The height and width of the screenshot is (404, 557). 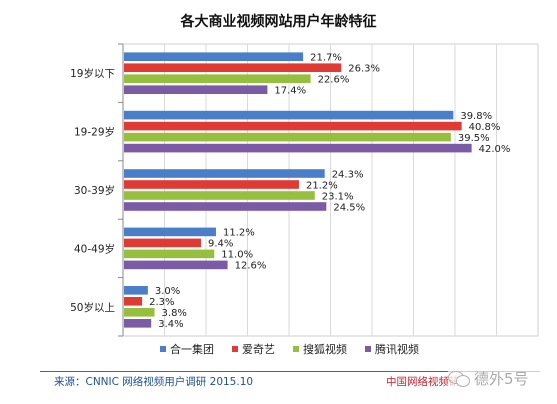 I want to click on chart-title: 各大商业视频网站用户年龄特征, so click(x=278, y=22).